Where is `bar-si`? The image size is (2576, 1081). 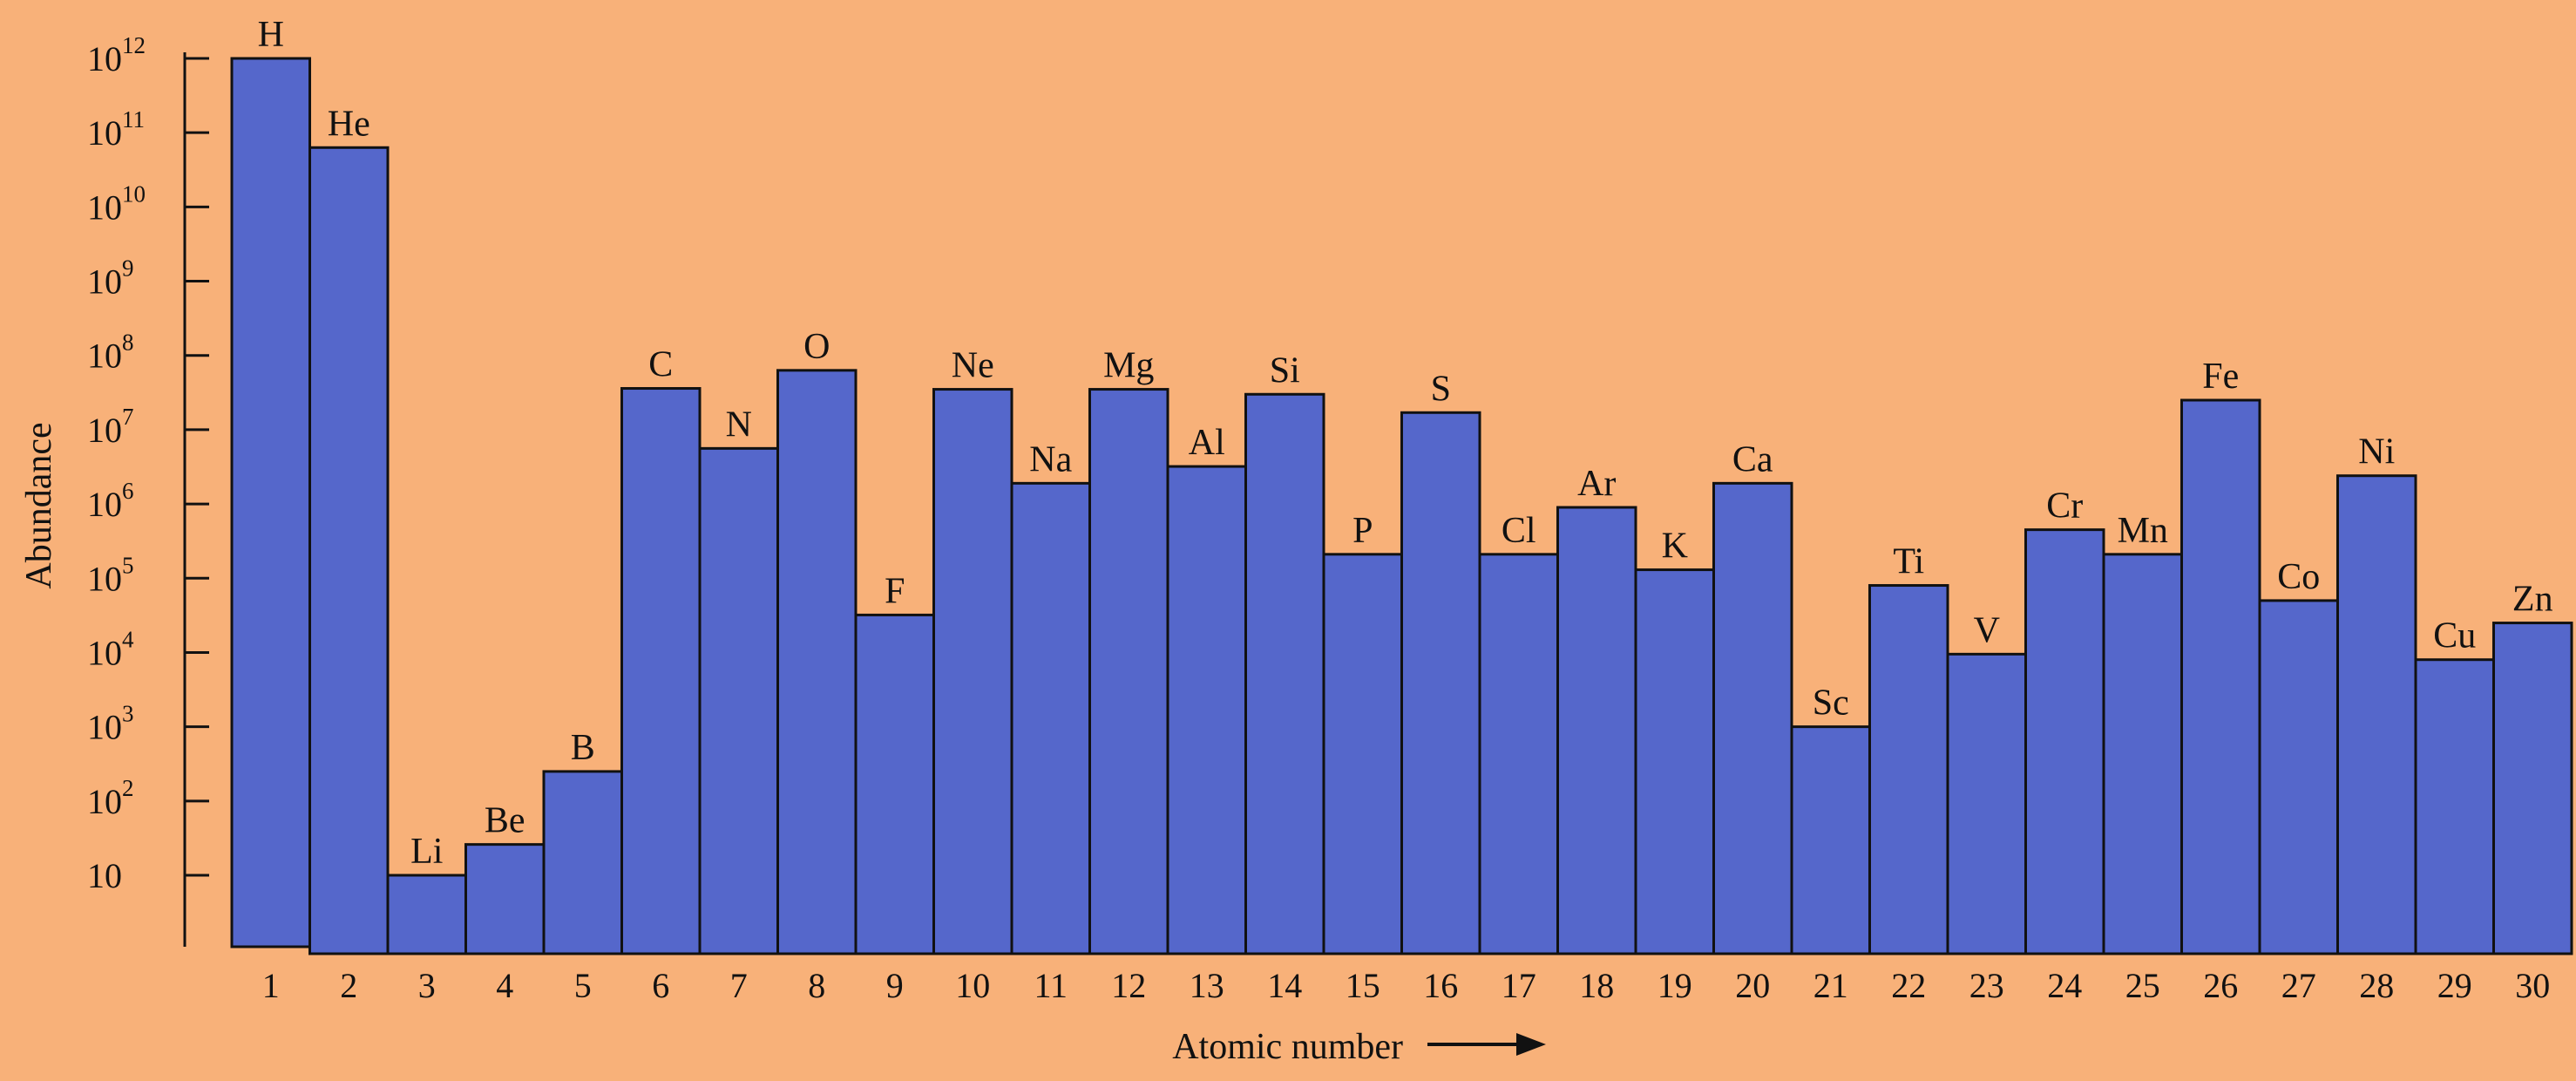
bar-si is located at coordinates (1285, 673).